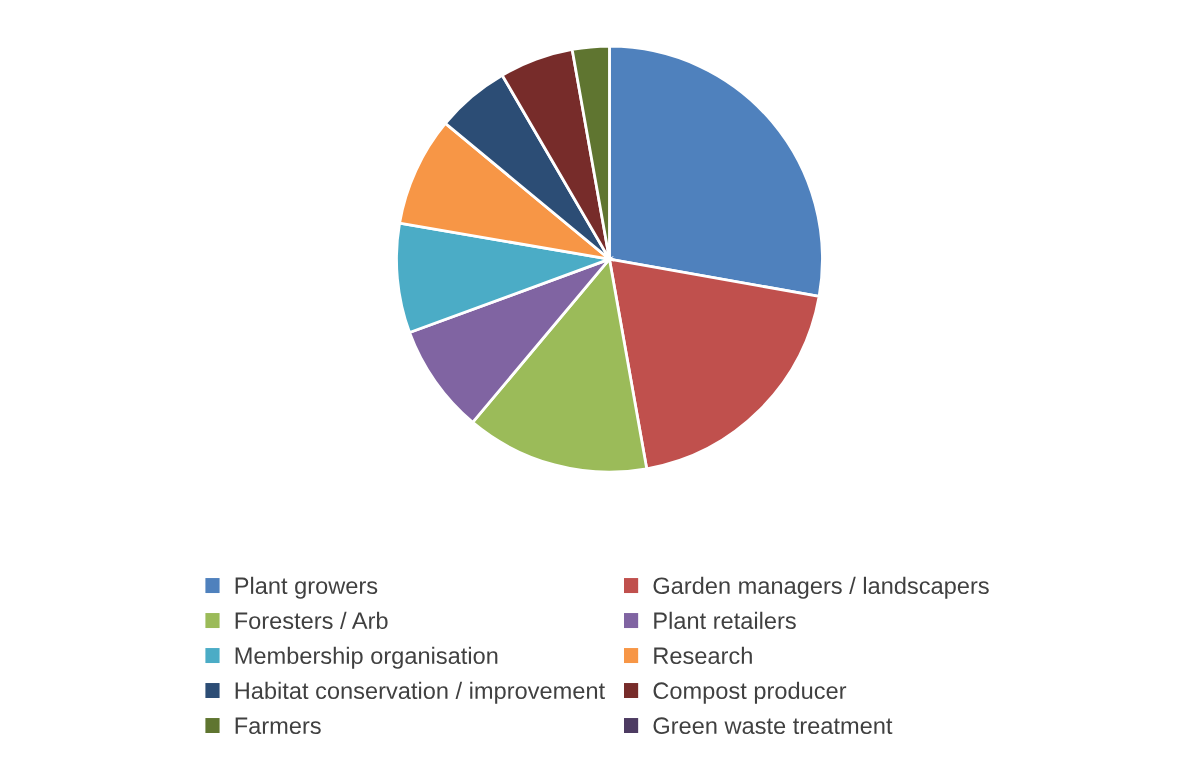  Describe the element at coordinates (420, 692) in the screenshot. I see `legend-label: Habitat conservation / improvement` at that location.